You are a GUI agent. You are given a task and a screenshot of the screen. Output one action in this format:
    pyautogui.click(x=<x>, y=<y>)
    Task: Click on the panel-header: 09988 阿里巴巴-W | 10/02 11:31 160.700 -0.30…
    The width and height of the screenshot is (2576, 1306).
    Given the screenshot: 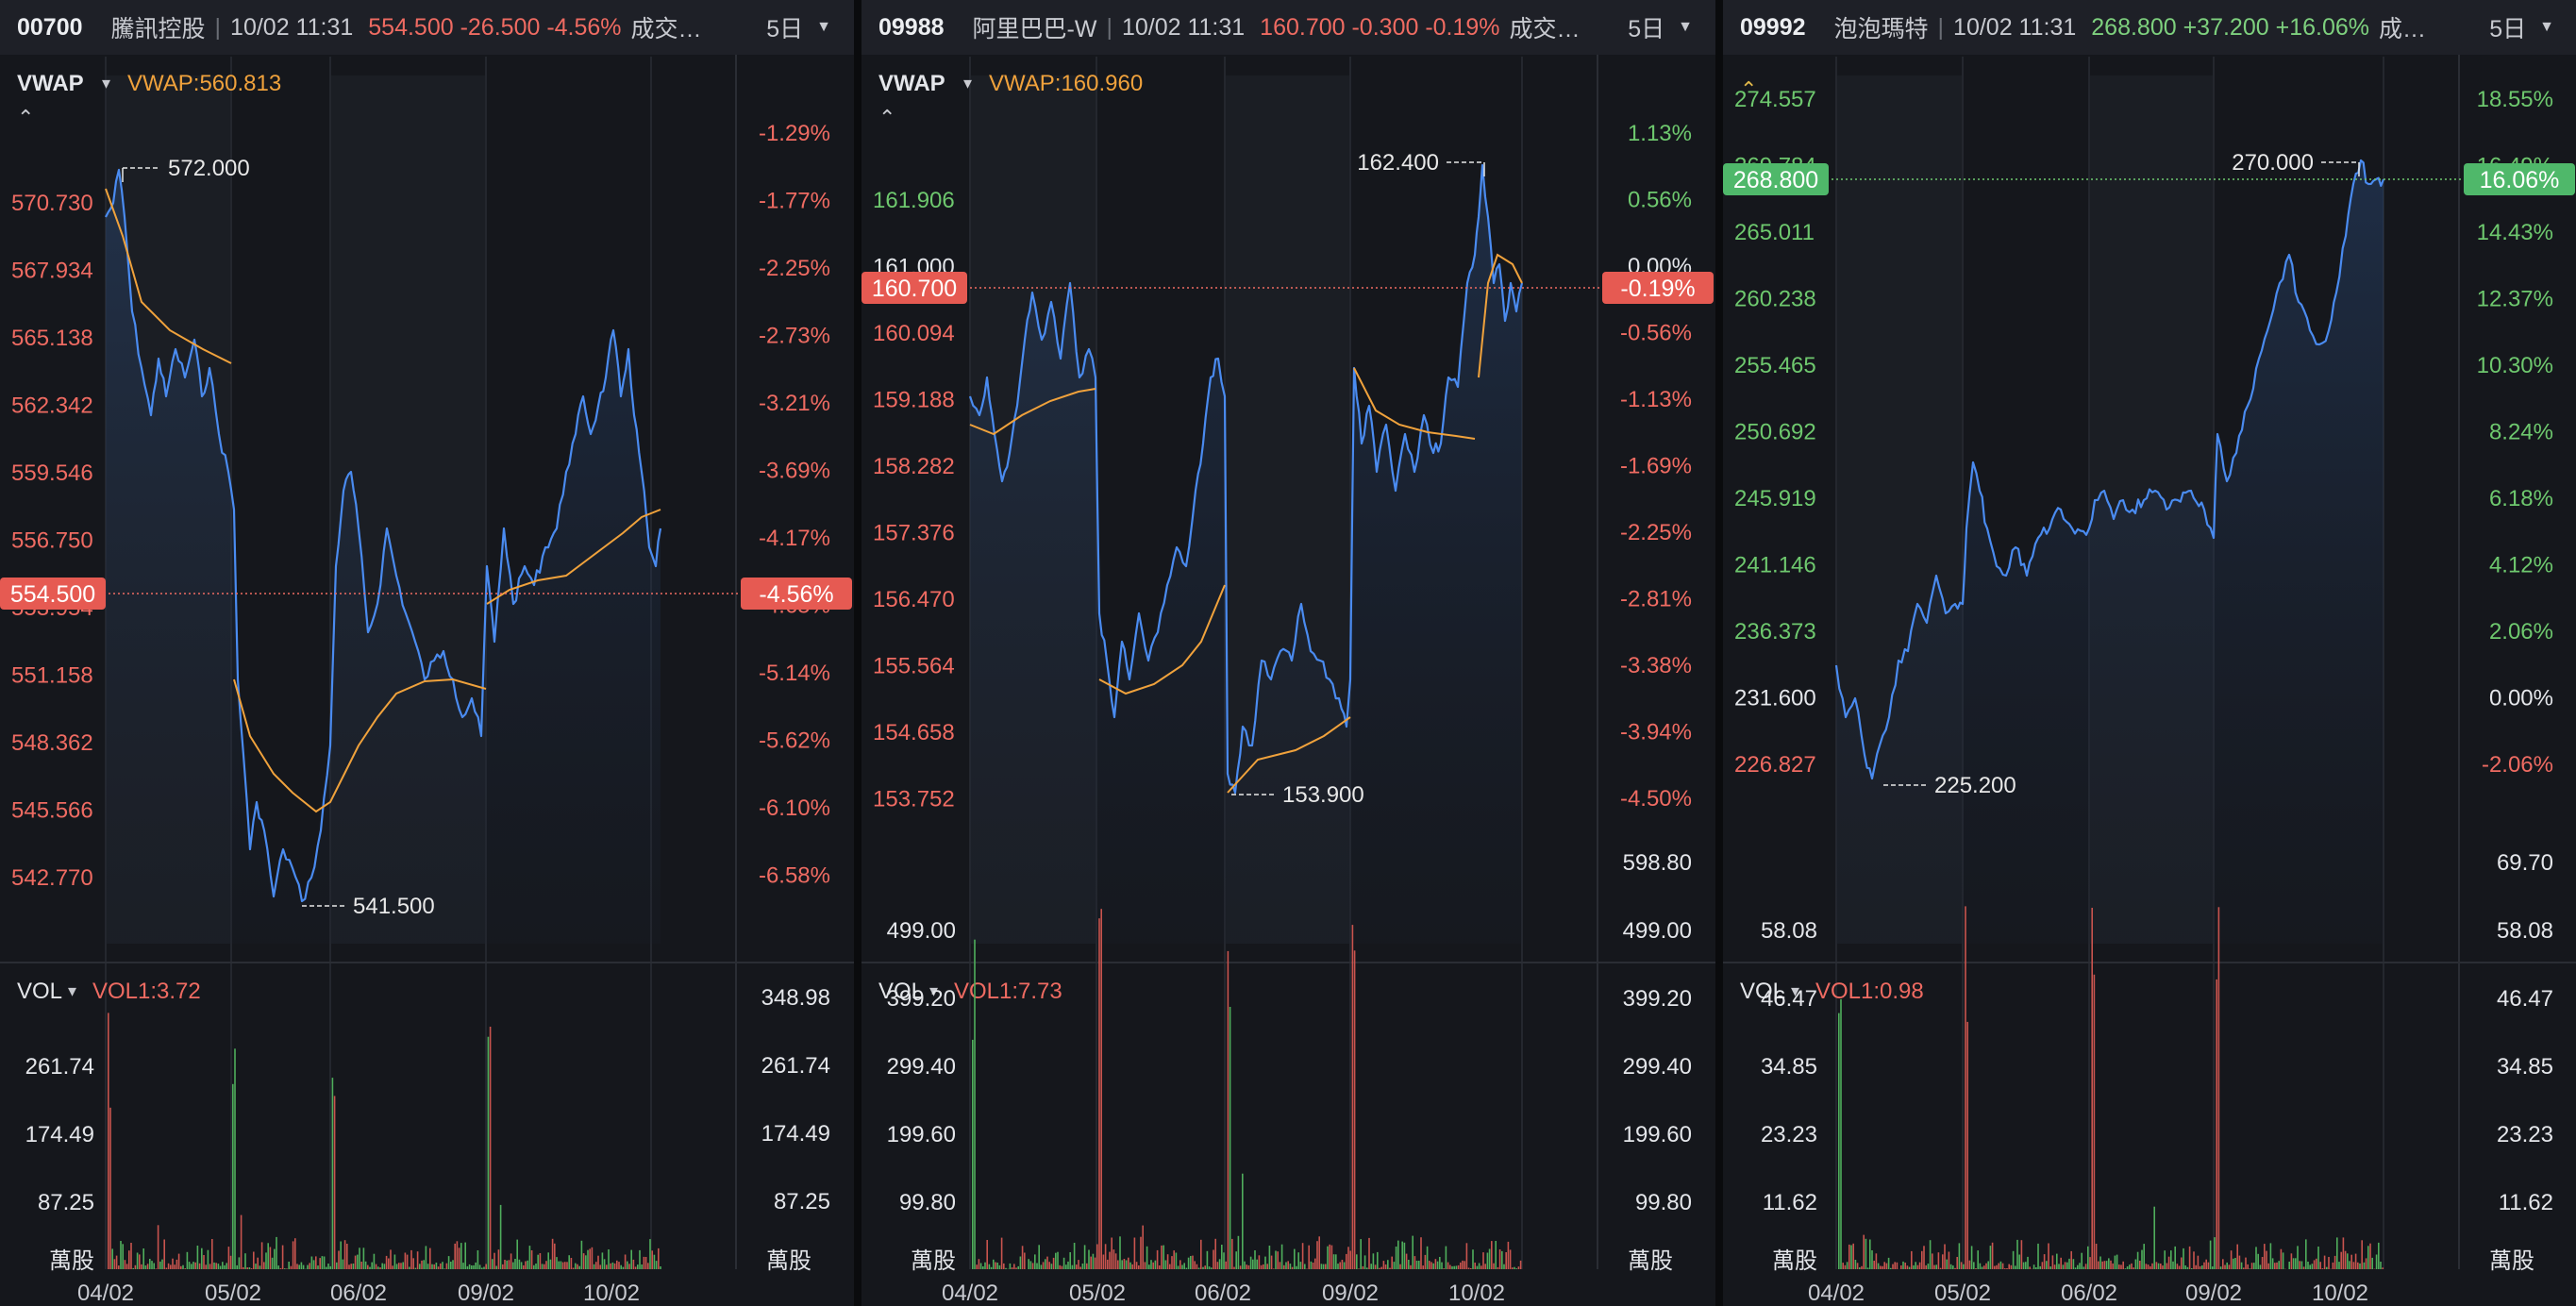 What is the action you would take?
    pyautogui.click(x=1288, y=28)
    